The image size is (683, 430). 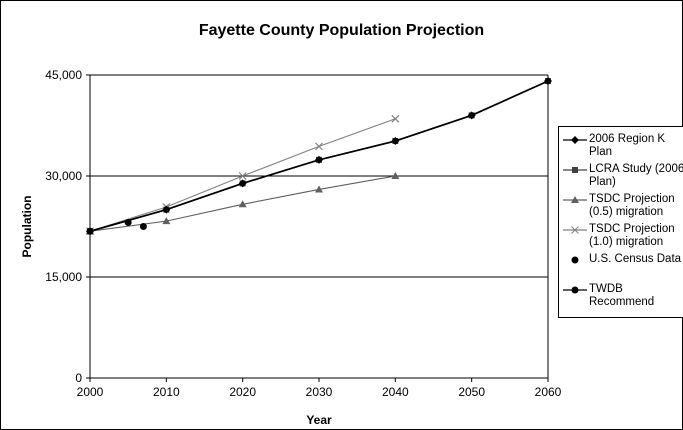 I want to click on x-tick-label: 2050, so click(x=471, y=392).